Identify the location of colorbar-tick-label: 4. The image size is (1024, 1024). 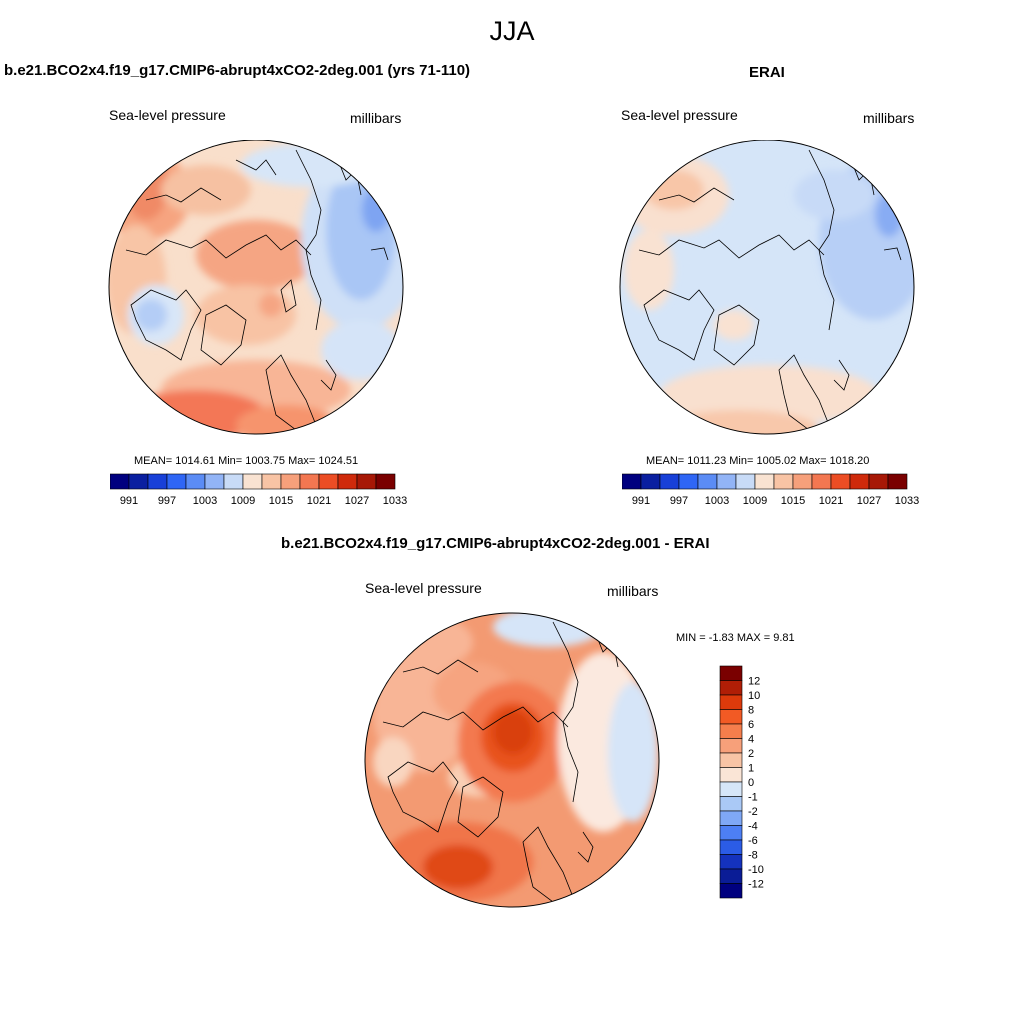
(751, 740).